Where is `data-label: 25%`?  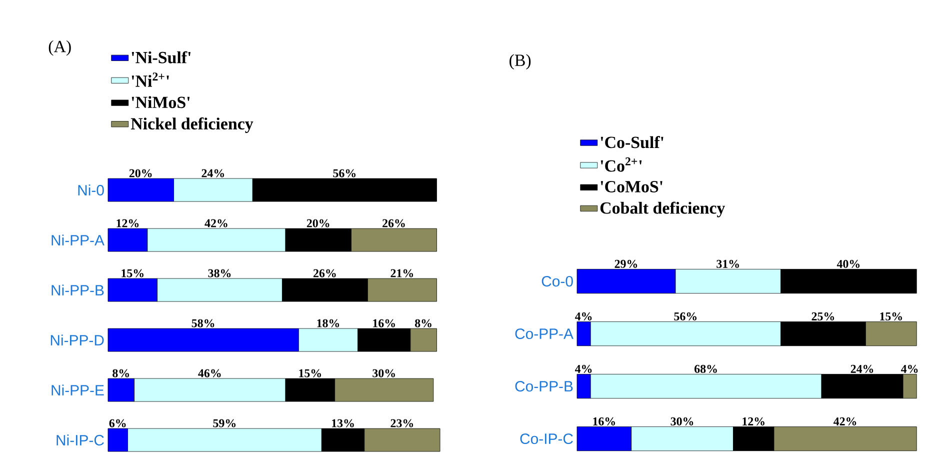
data-label: 25% is located at coordinates (823, 316).